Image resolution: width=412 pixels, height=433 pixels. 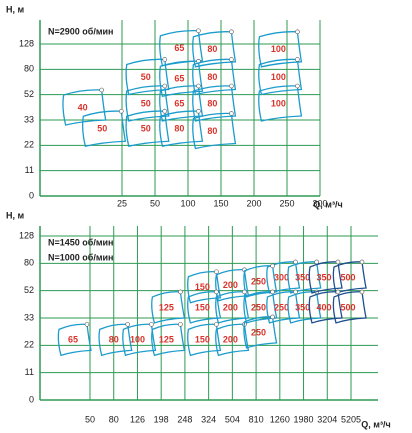 What do you see at coordinates (29, 345) in the screenshot?
I see `y-tick-label: 22` at bounding box center [29, 345].